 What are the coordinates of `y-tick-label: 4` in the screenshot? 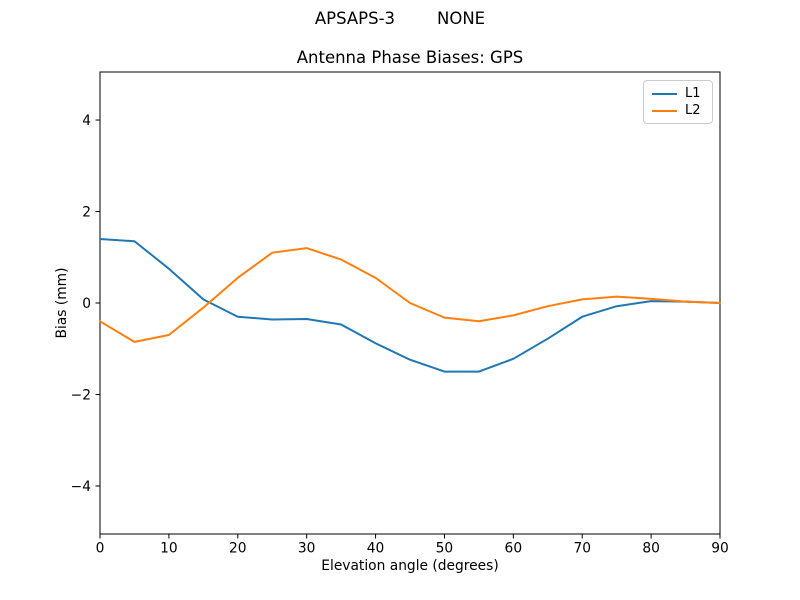 It's located at (86, 121).